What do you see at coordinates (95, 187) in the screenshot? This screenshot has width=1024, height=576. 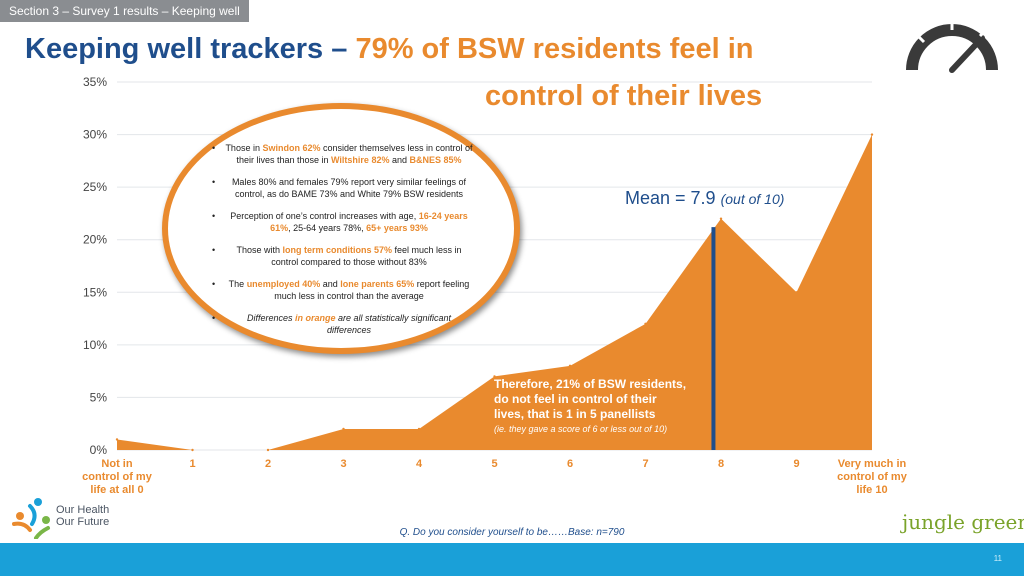 I see `y-tick-label: 25%` at bounding box center [95, 187].